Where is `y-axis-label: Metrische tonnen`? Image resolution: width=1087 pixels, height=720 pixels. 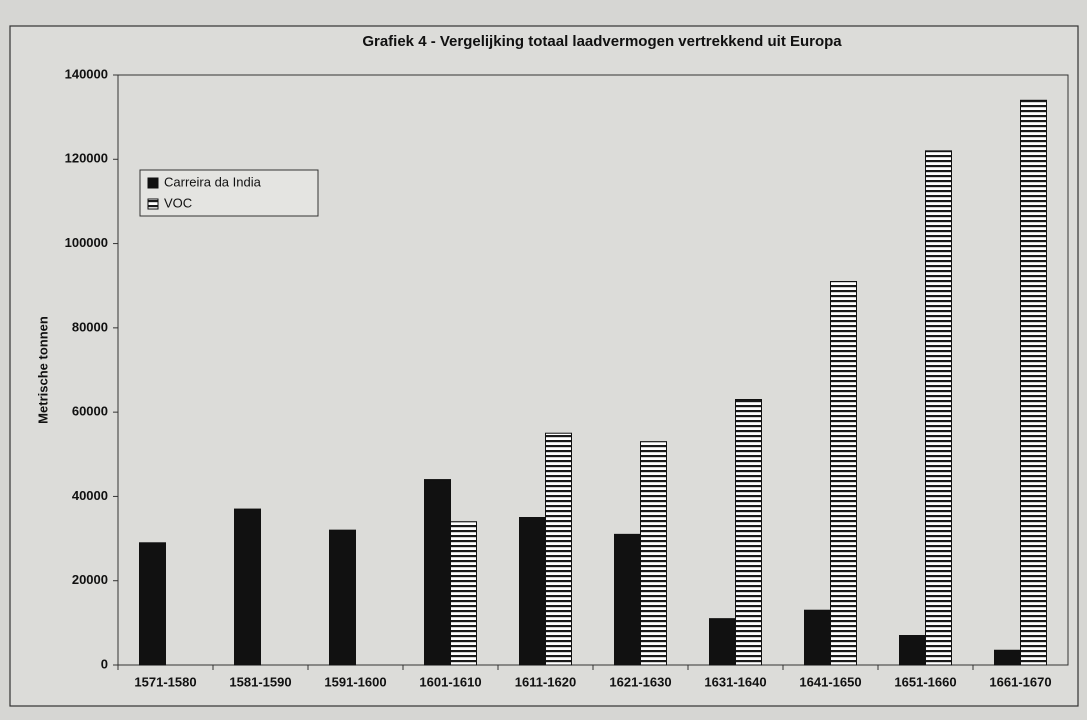
y-axis-label: Metrische tonnen is located at coordinates (42, 370).